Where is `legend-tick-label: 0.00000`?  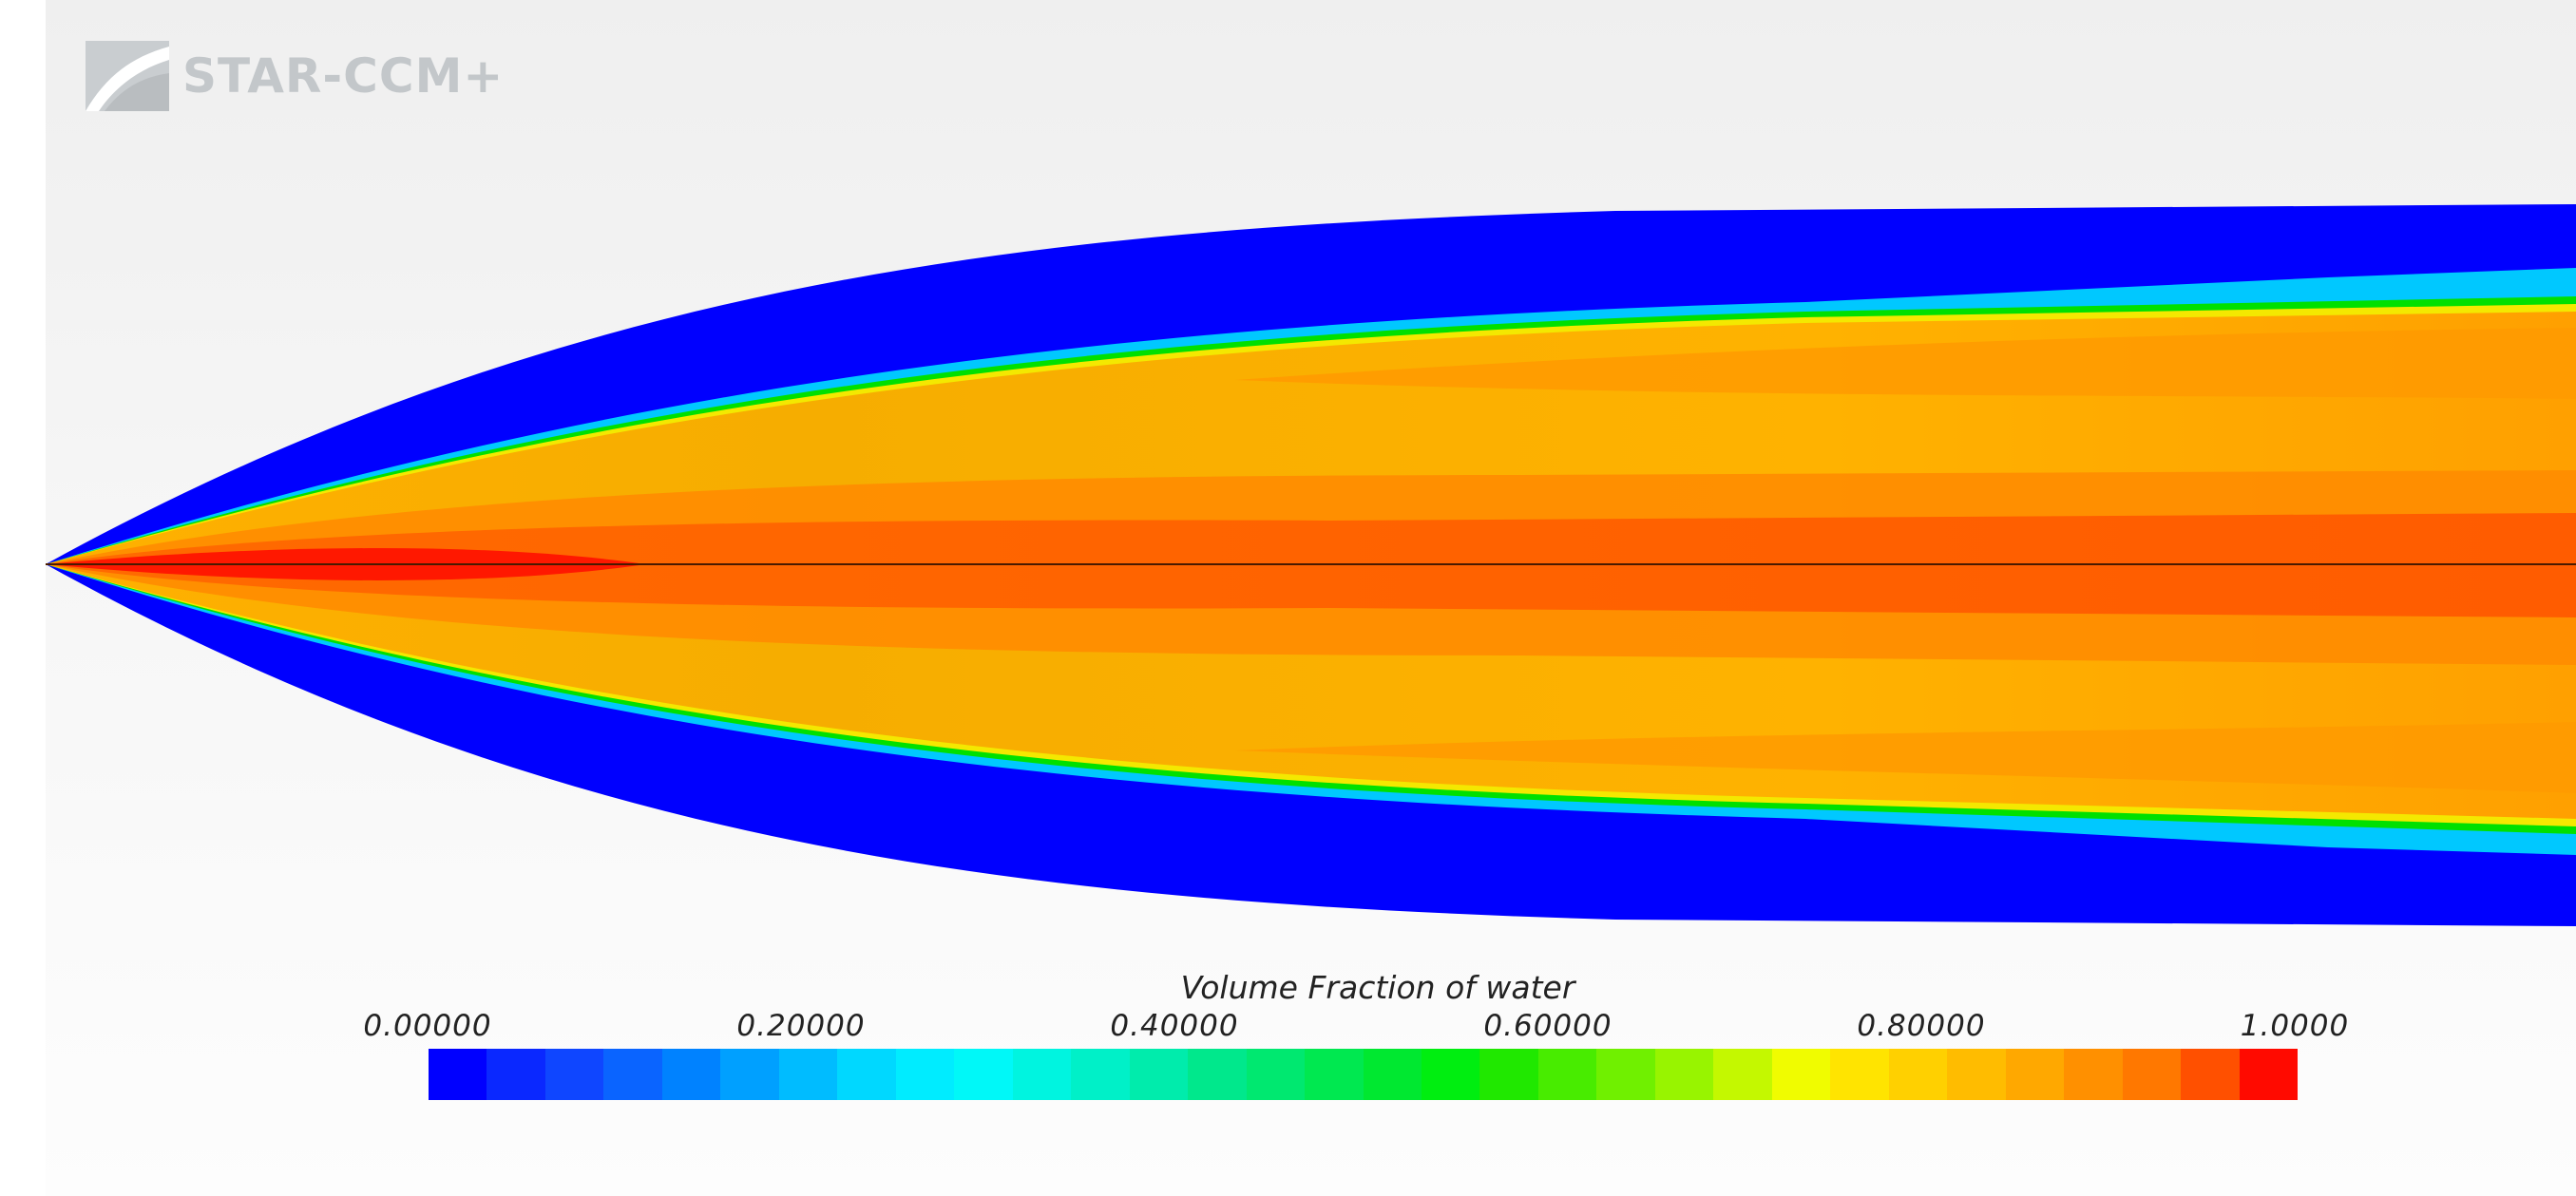
legend-tick-label: 0.00000 is located at coordinates (427, 1026).